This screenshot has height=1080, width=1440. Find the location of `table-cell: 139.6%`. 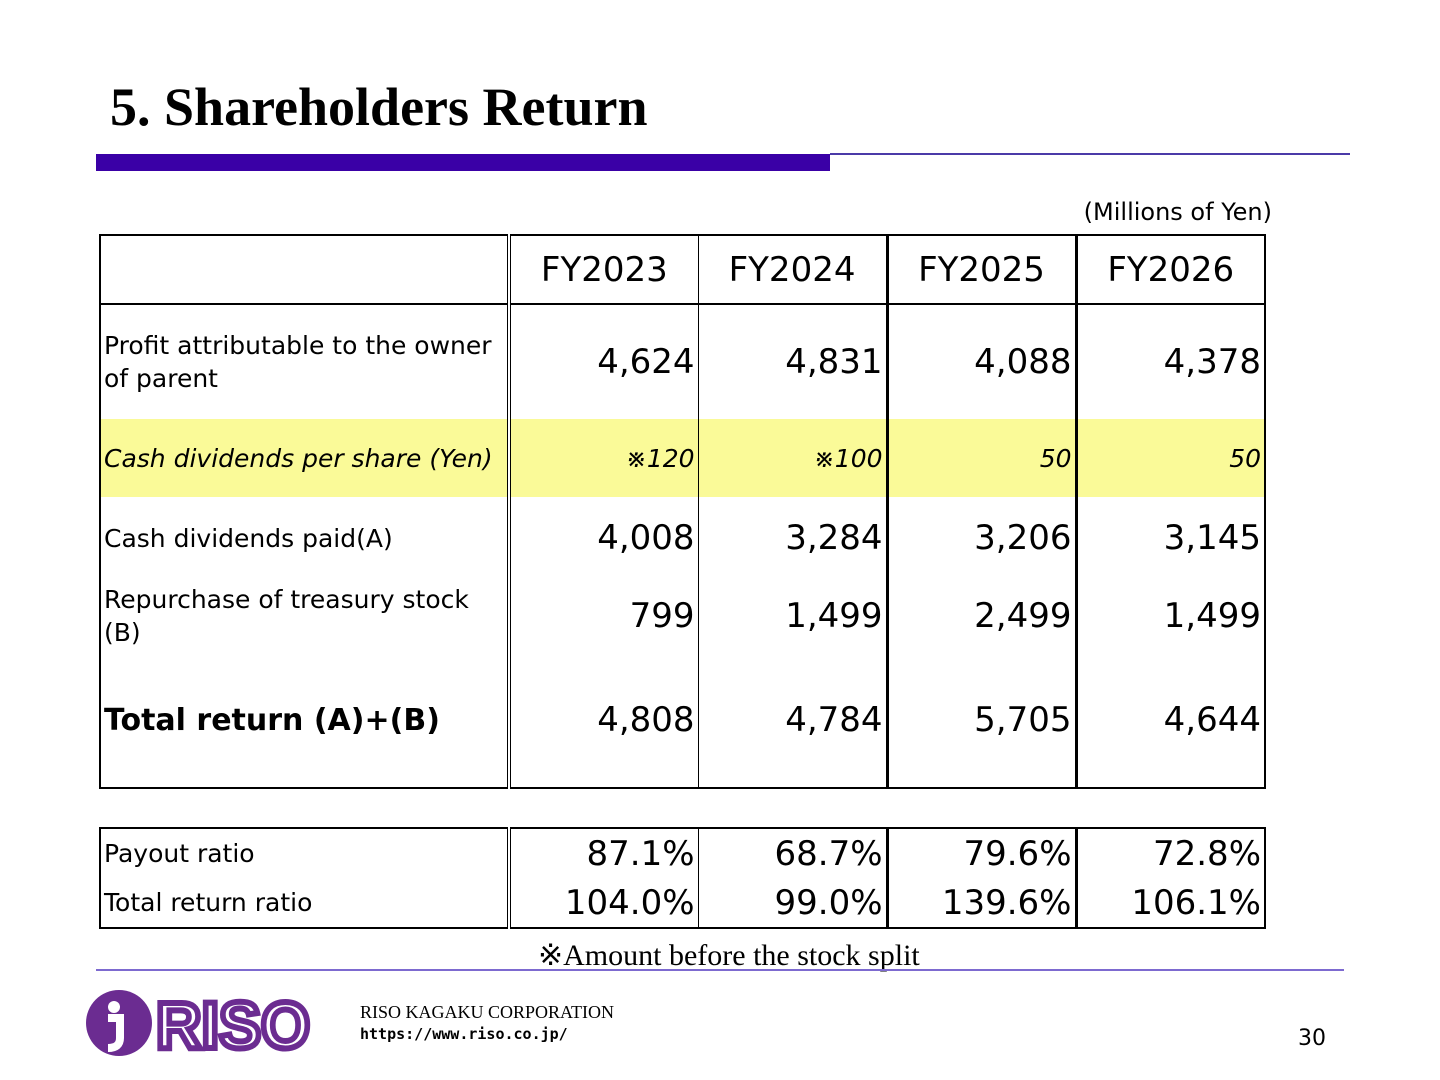

table-cell: 139.6% is located at coordinates (982, 903).